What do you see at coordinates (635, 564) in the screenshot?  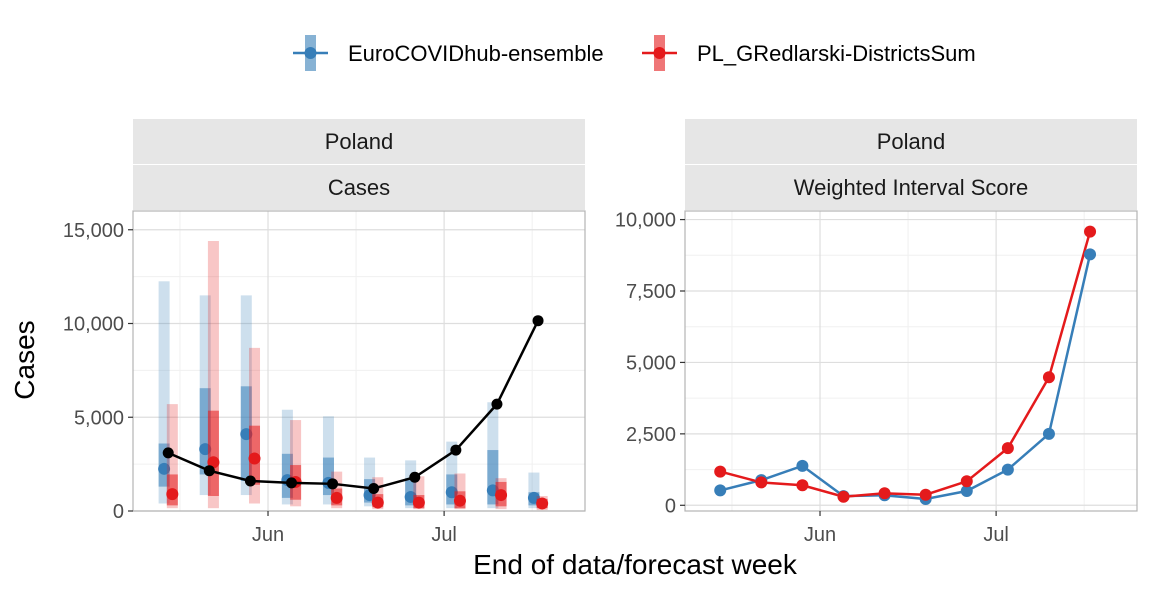 I see `x-axis-title: End of data/forecast week` at bounding box center [635, 564].